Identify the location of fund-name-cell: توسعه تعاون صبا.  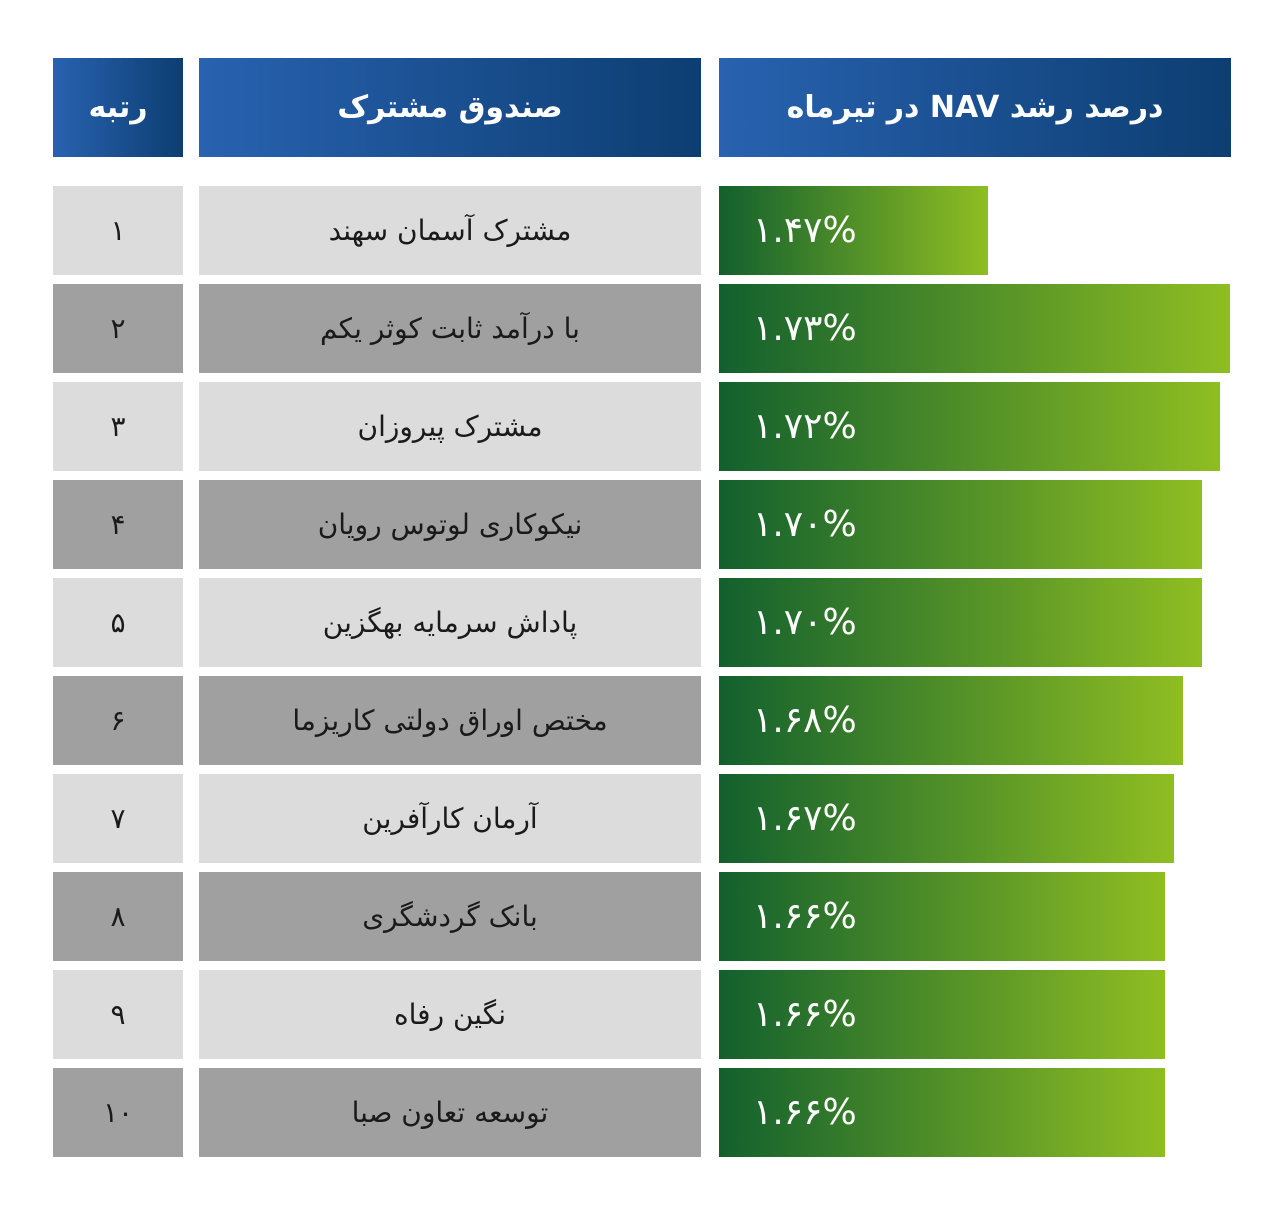
(450, 1112).